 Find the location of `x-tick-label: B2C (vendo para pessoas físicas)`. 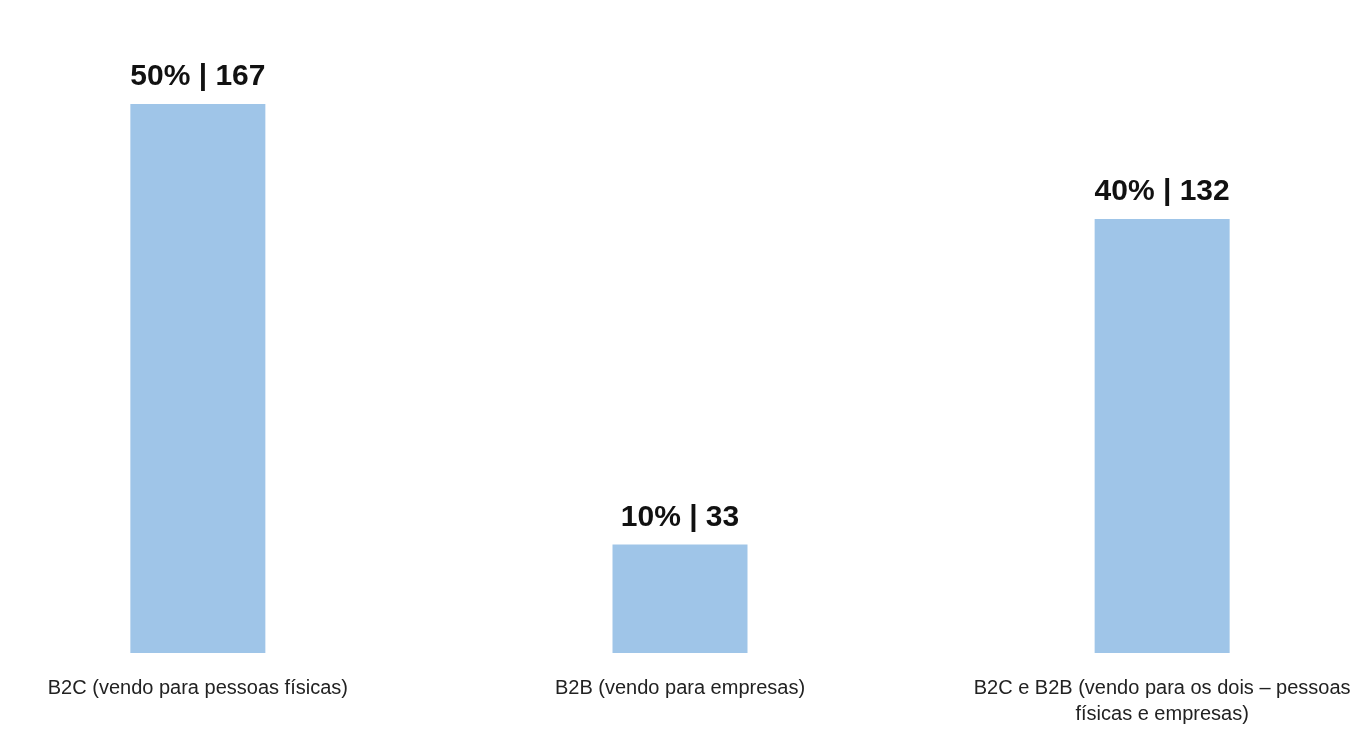

x-tick-label: B2C (vendo para pessoas físicas) is located at coordinates (197, 686).